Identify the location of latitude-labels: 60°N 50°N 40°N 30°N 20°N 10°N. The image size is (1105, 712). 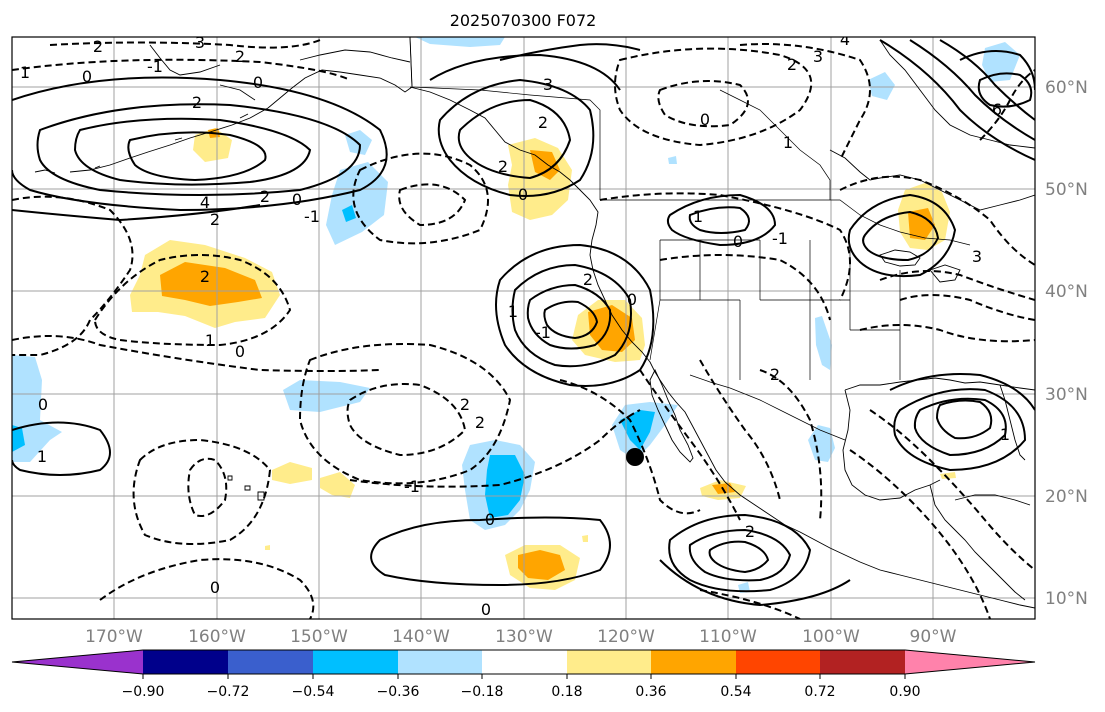
(1066, 343).